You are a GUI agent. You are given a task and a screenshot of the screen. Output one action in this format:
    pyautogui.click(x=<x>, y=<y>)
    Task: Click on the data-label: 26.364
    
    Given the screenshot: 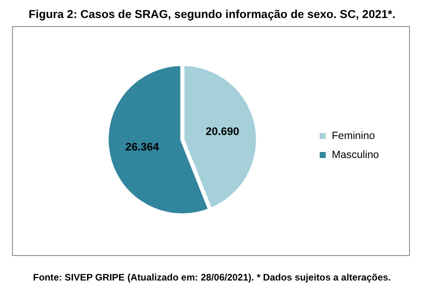 What is the action you would take?
    pyautogui.click(x=142, y=147)
    